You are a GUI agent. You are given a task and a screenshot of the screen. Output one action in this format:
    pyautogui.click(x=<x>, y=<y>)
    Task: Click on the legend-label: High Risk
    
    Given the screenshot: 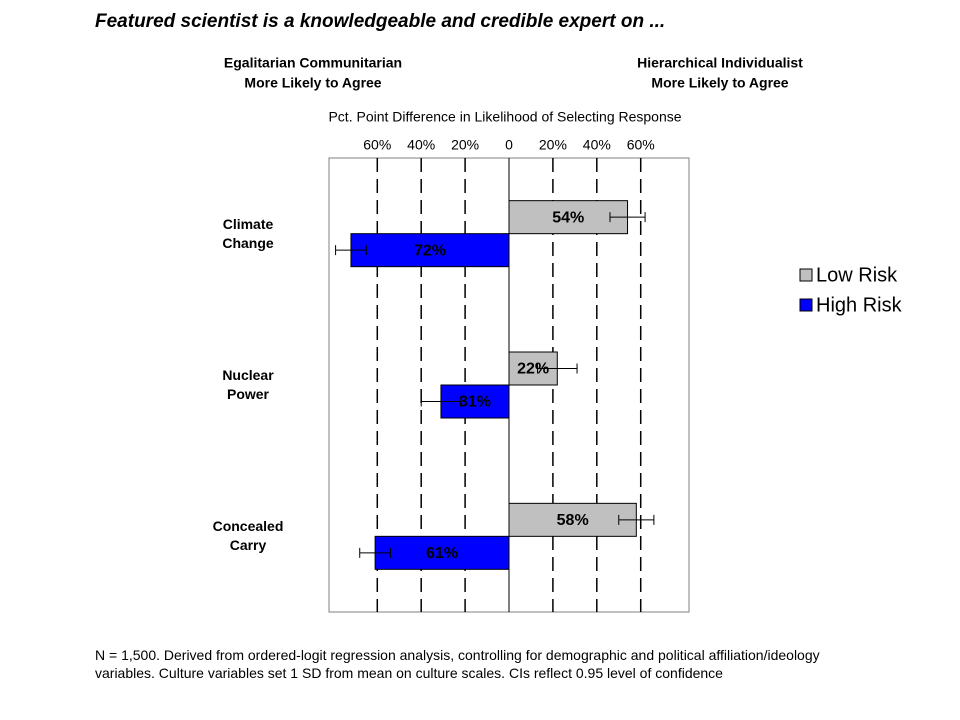 What is the action you would take?
    pyautogui.click(x=859, y=305)
    